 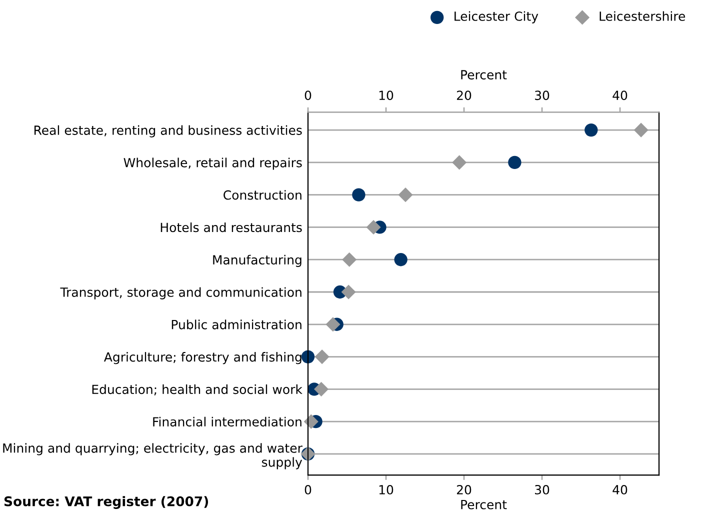 I want to click on x-tick-label: 20, so click(x=464, y=95).